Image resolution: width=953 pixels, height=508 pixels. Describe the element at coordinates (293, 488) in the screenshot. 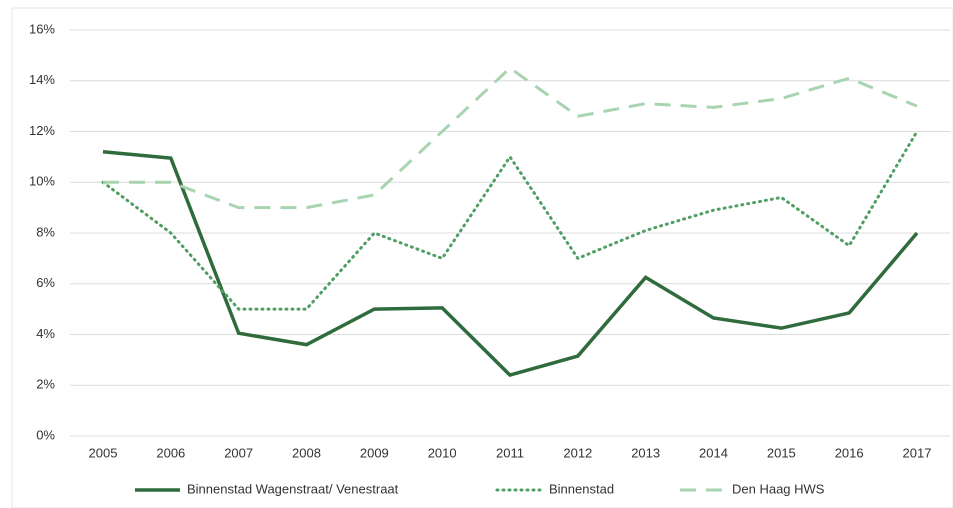

I see `legend-label: Binnenstad Wagenstraat/ Venestraat` at that location.